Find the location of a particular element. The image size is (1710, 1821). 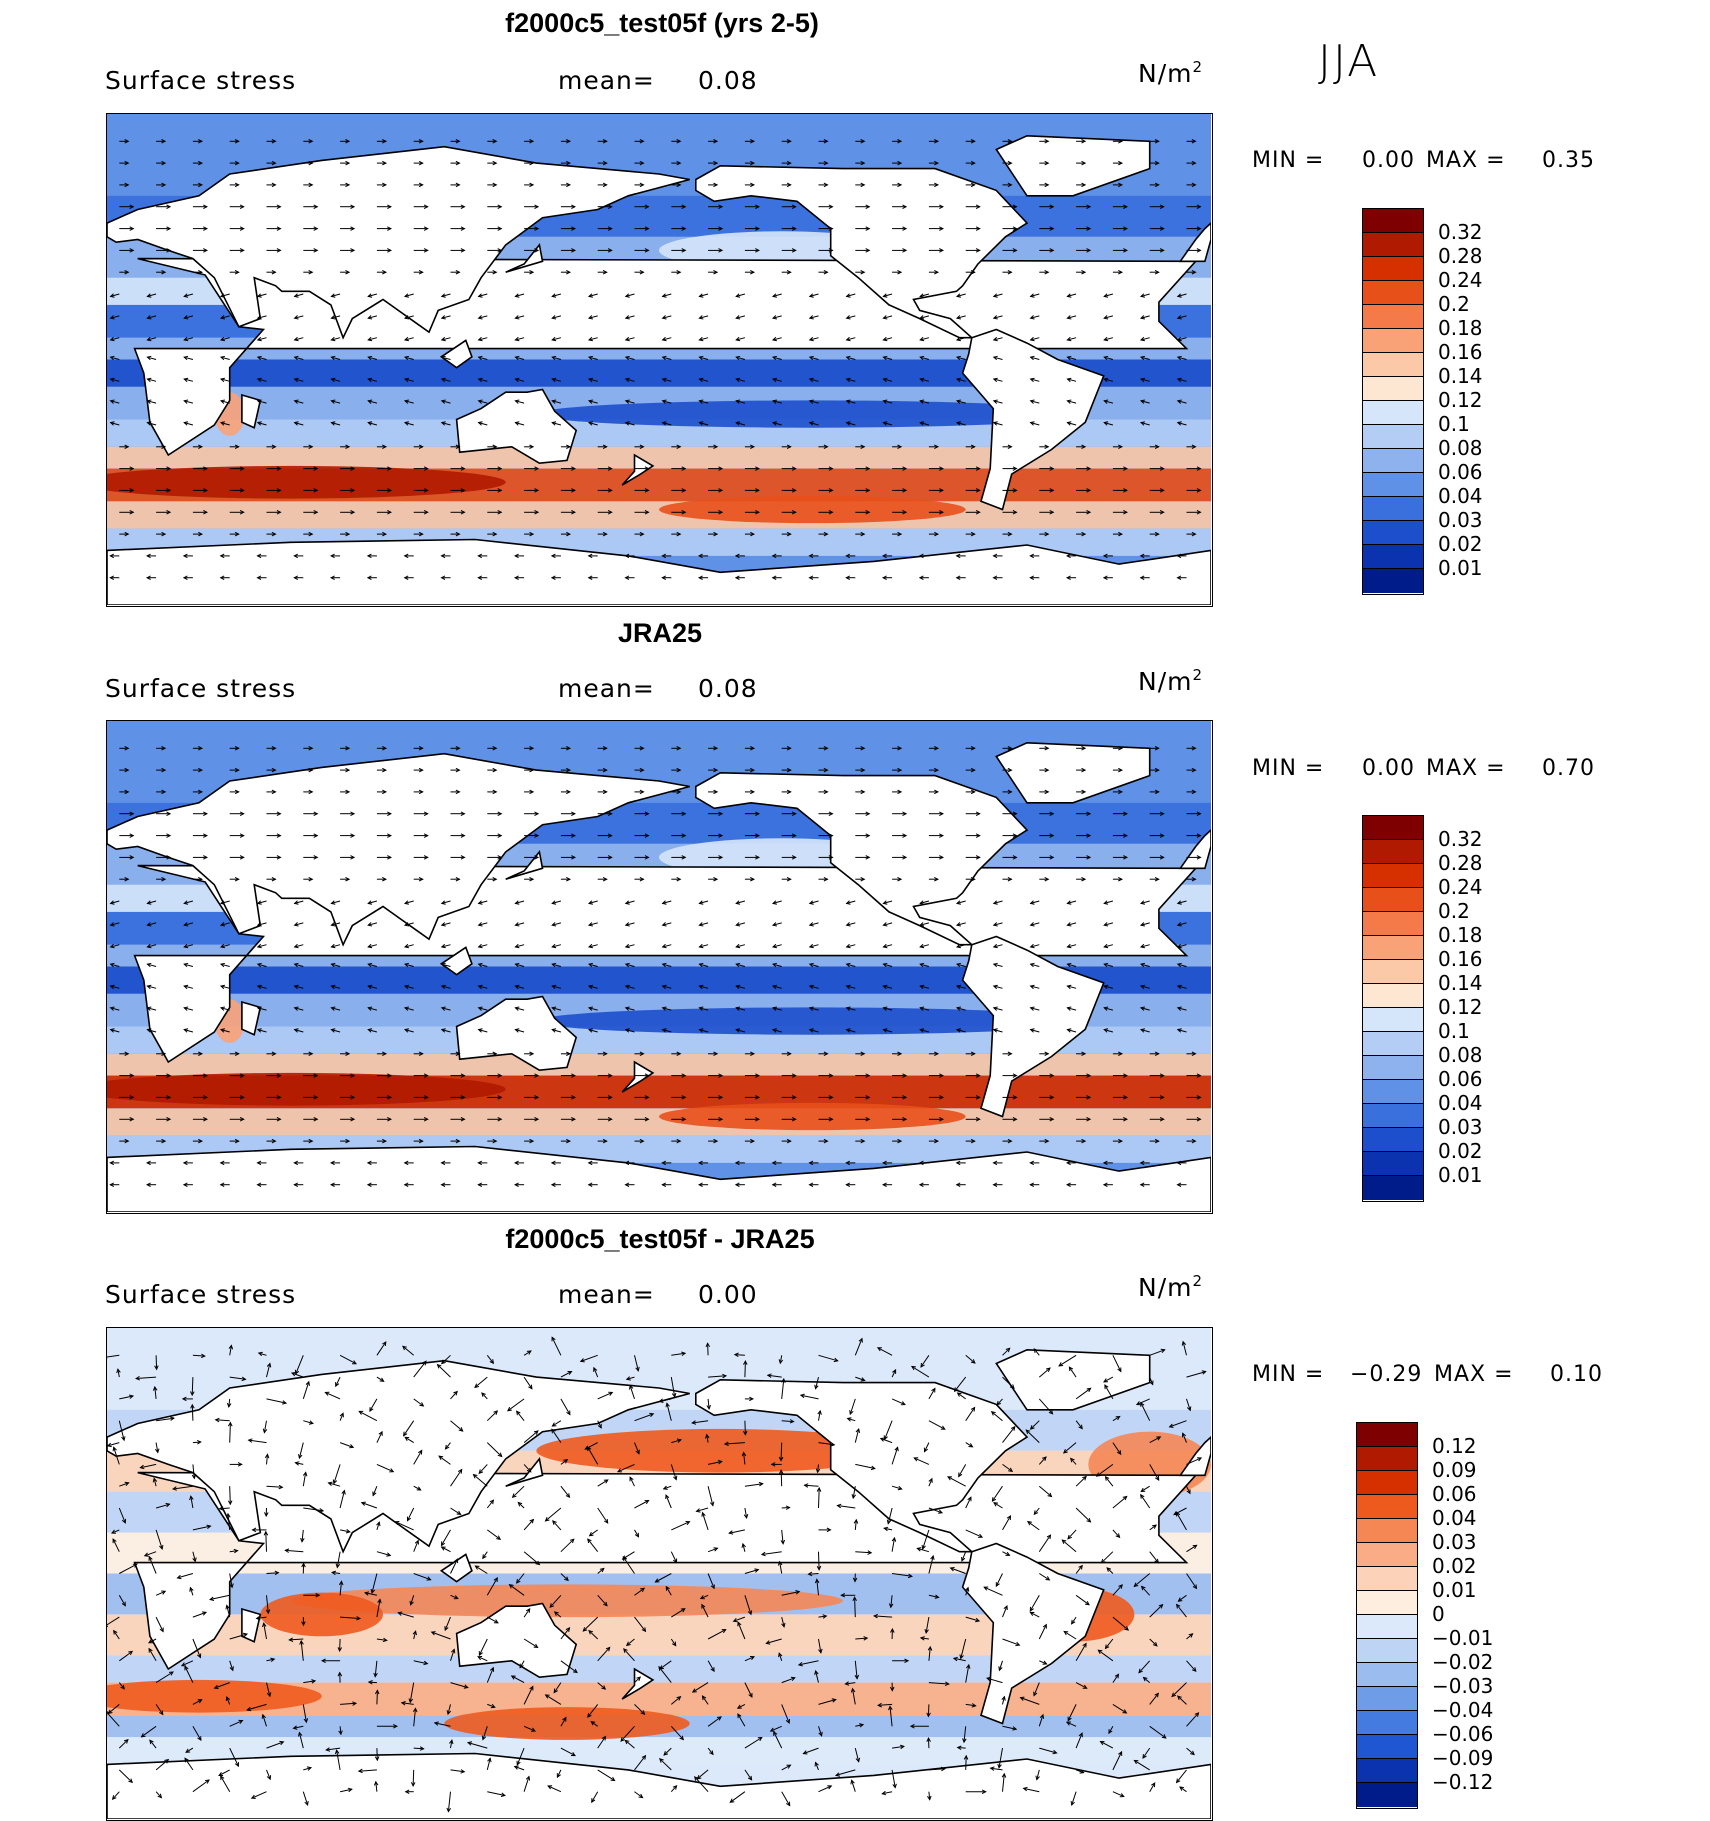

colorbar-tick-label: 0.2 is located at coordinates (1454, 304).